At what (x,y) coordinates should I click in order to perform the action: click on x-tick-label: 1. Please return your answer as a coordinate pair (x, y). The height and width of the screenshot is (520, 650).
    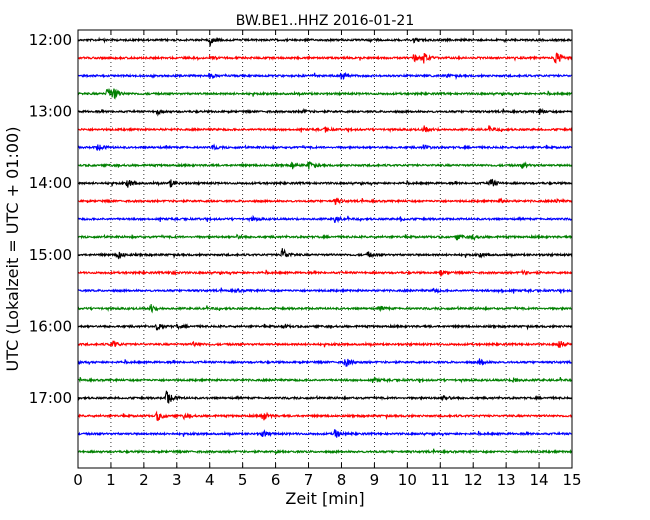
    Looking at the image, I should click on (111, 480).